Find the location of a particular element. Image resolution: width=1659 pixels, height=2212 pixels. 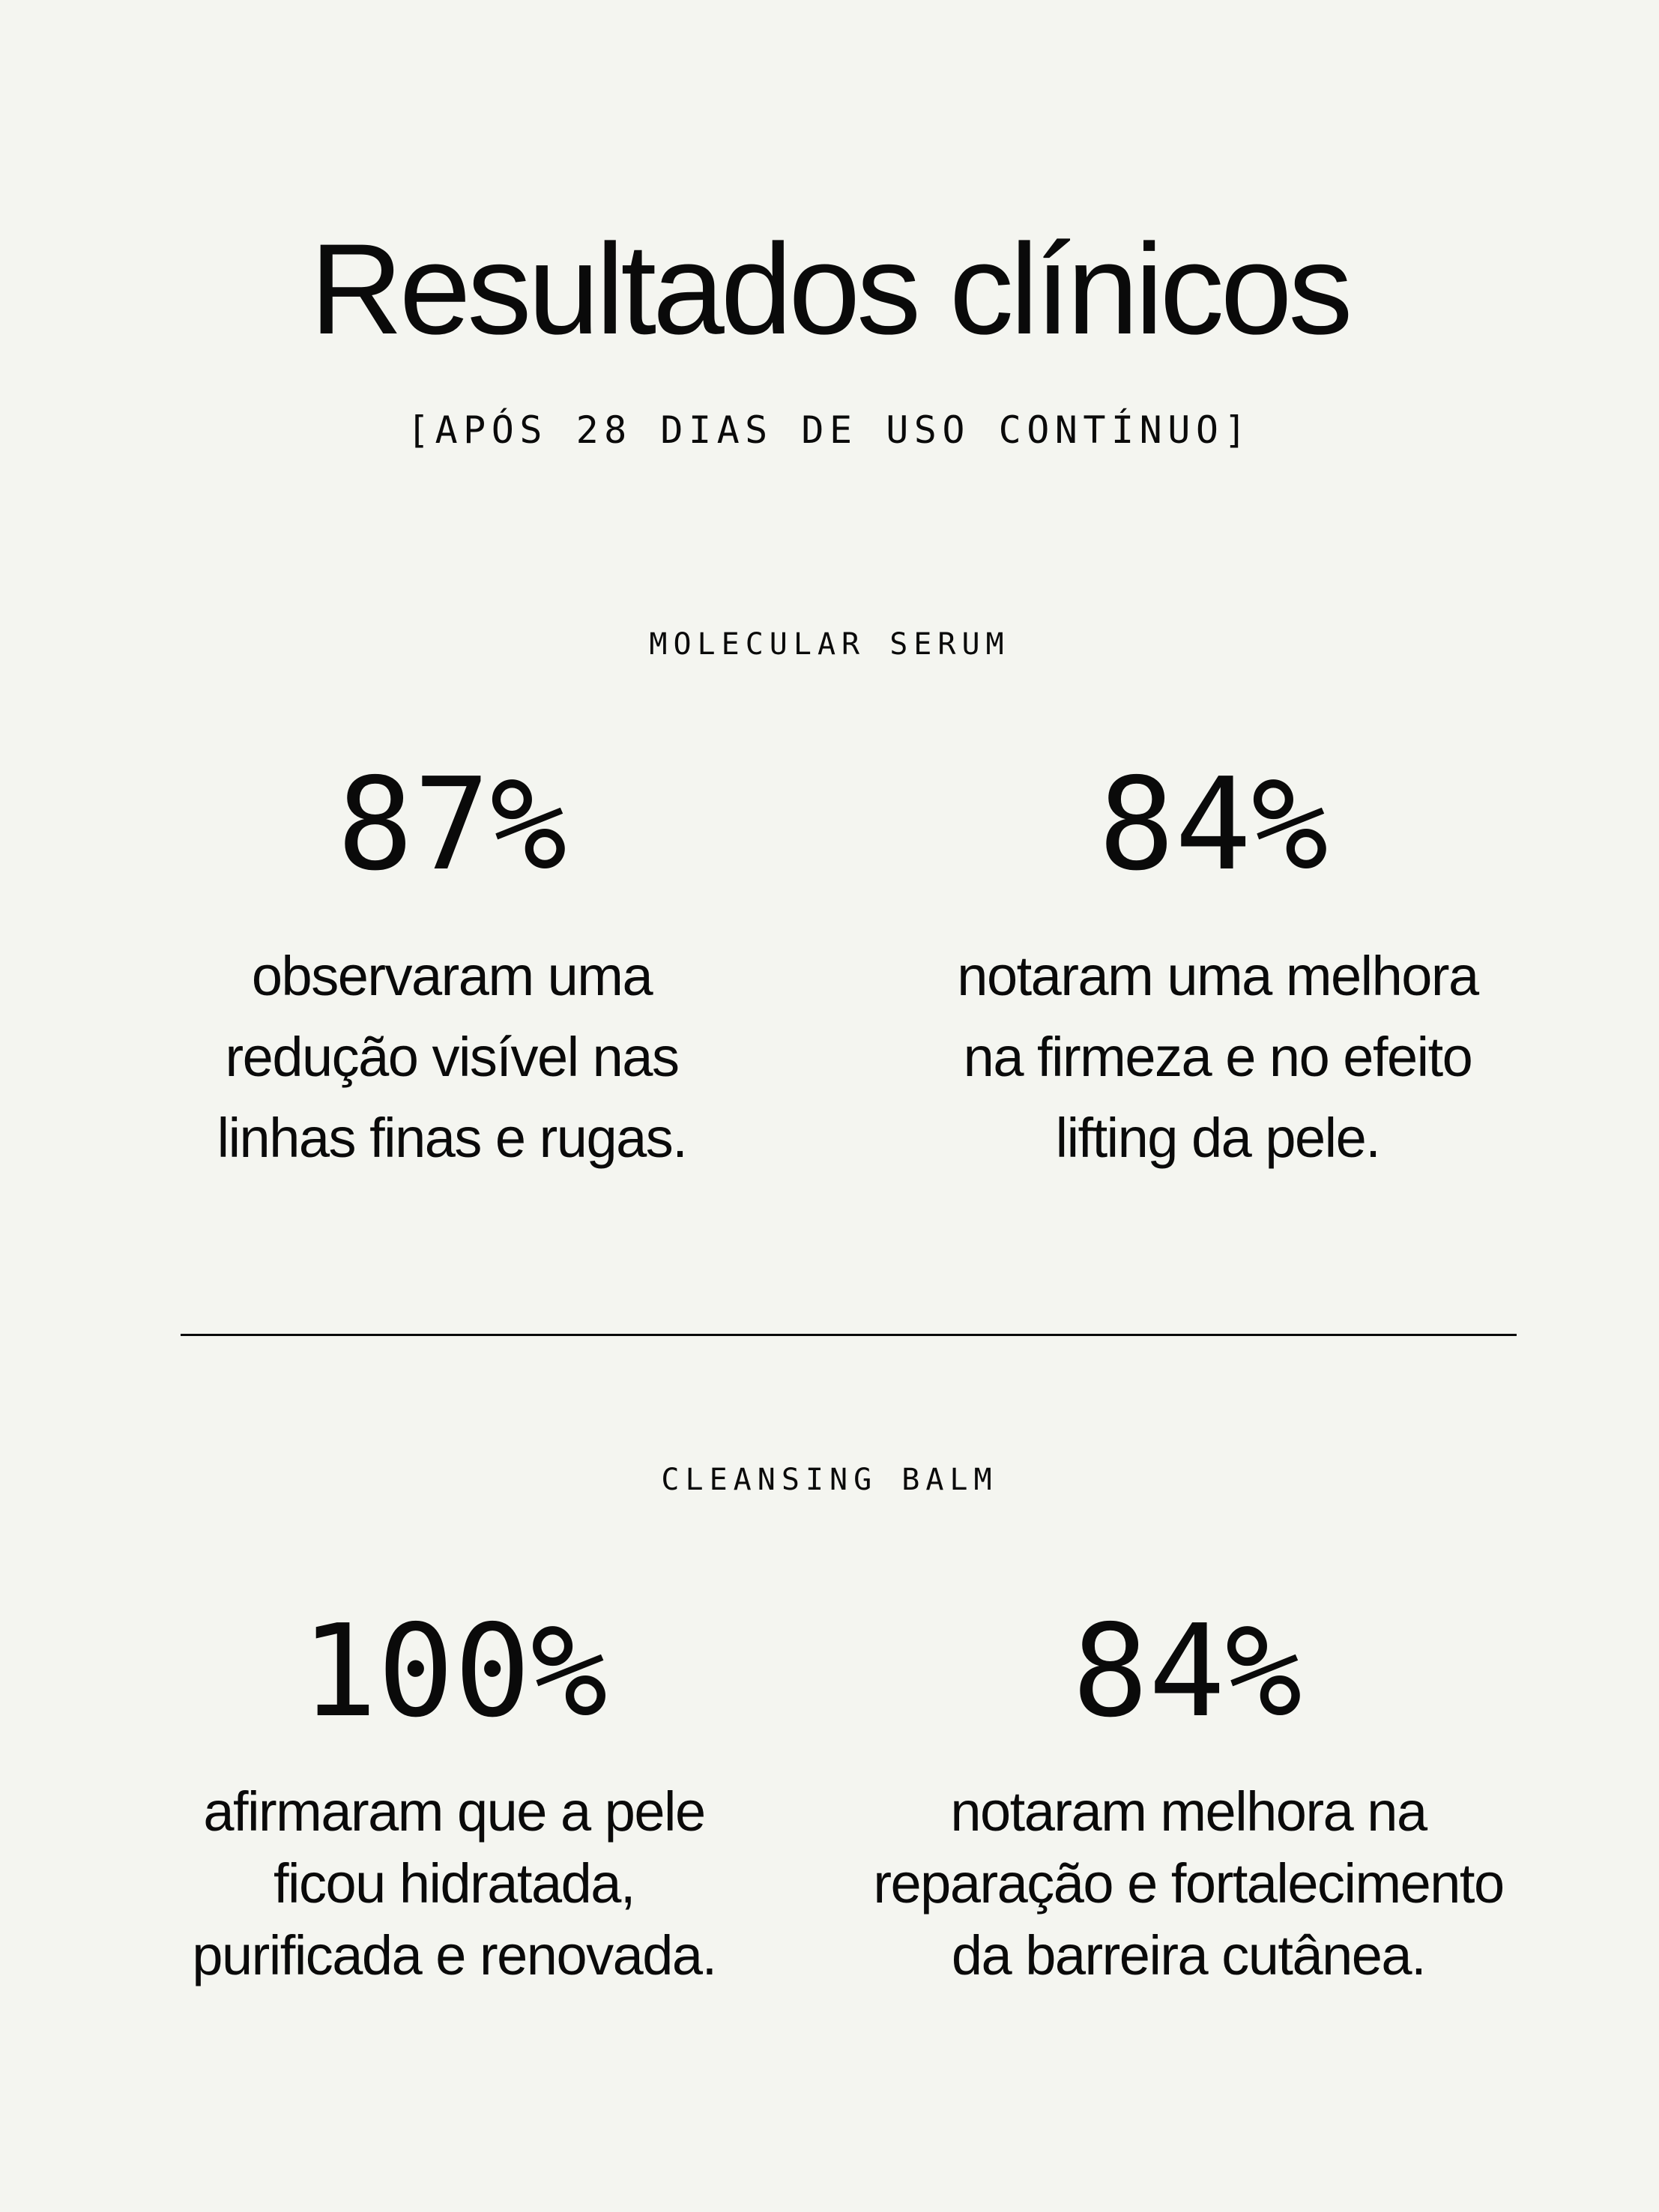

stat-value: 87% is located at coordinates (452, 825).